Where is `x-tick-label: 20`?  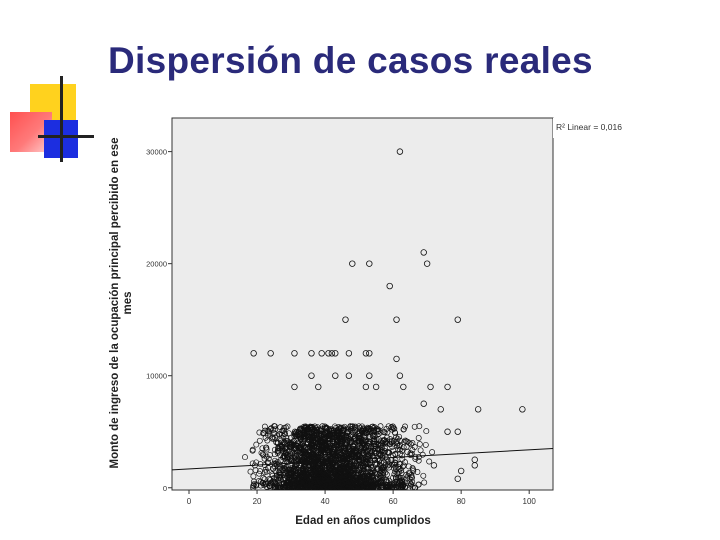 x-tick-label: 20 is located at coordinates (257, 501).